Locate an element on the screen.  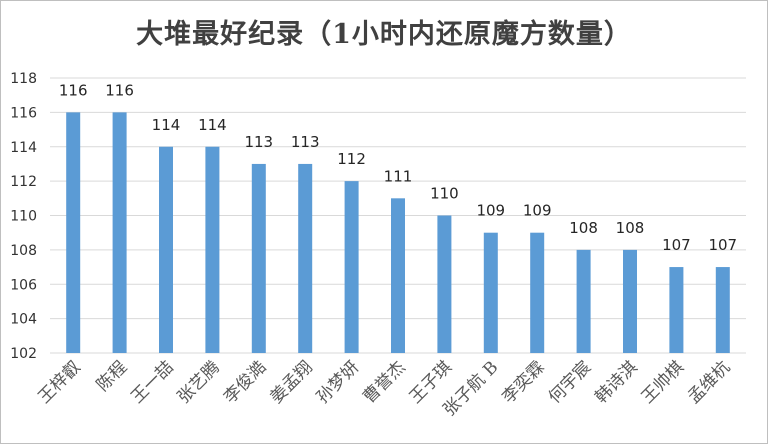
y-tick-label: 102 is located at coordinates (23, 354).